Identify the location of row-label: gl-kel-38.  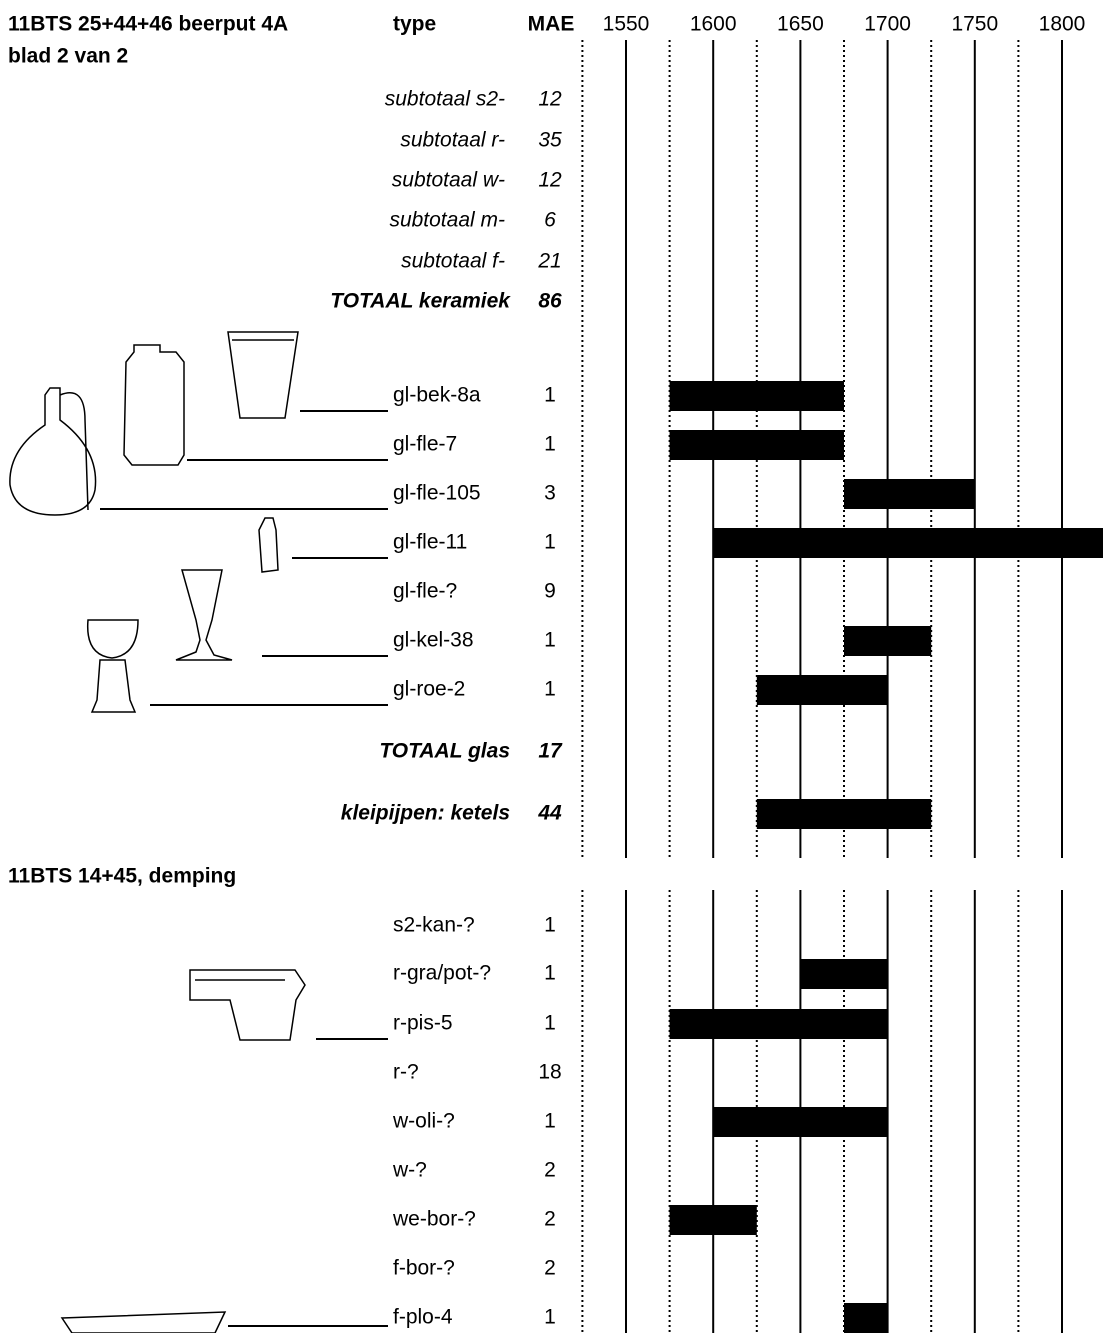
(433, 640).